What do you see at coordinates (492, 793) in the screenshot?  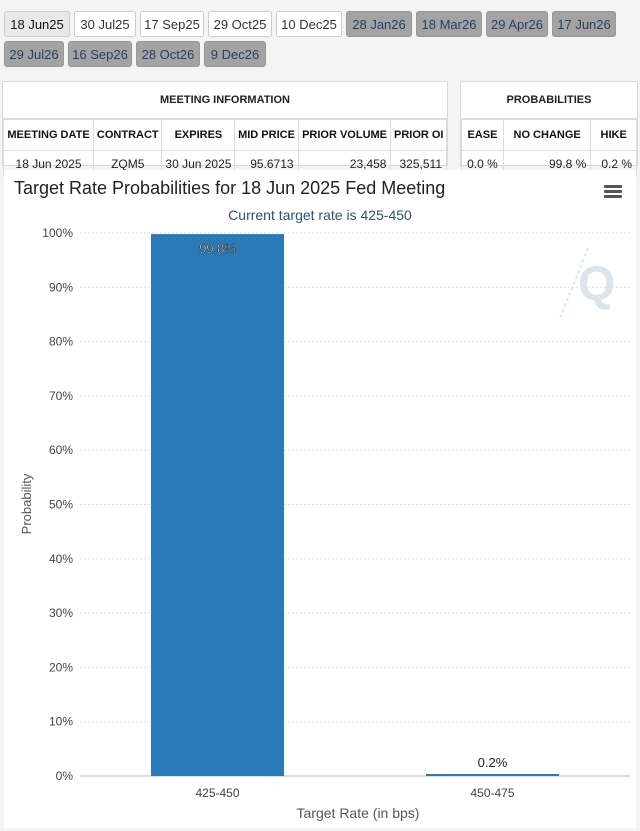 I see `x-tick-label: 450-475` at bounding box center [492, 793].